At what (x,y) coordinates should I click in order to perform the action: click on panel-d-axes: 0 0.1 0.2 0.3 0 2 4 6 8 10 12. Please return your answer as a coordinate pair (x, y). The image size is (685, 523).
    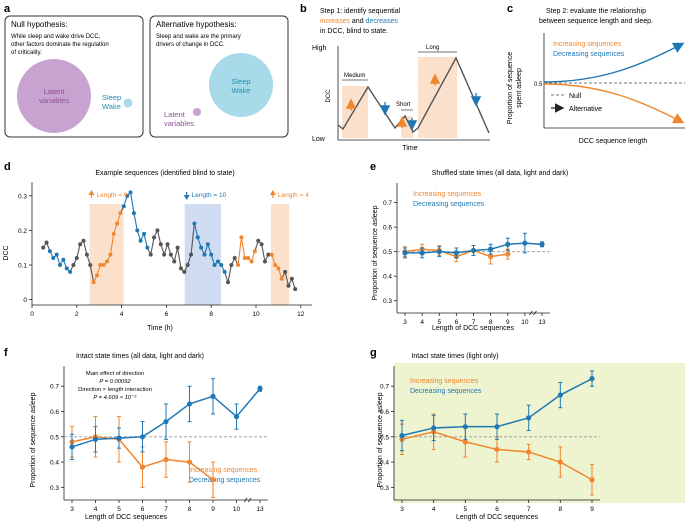
    Looking at the image, I should click on (165, 250).